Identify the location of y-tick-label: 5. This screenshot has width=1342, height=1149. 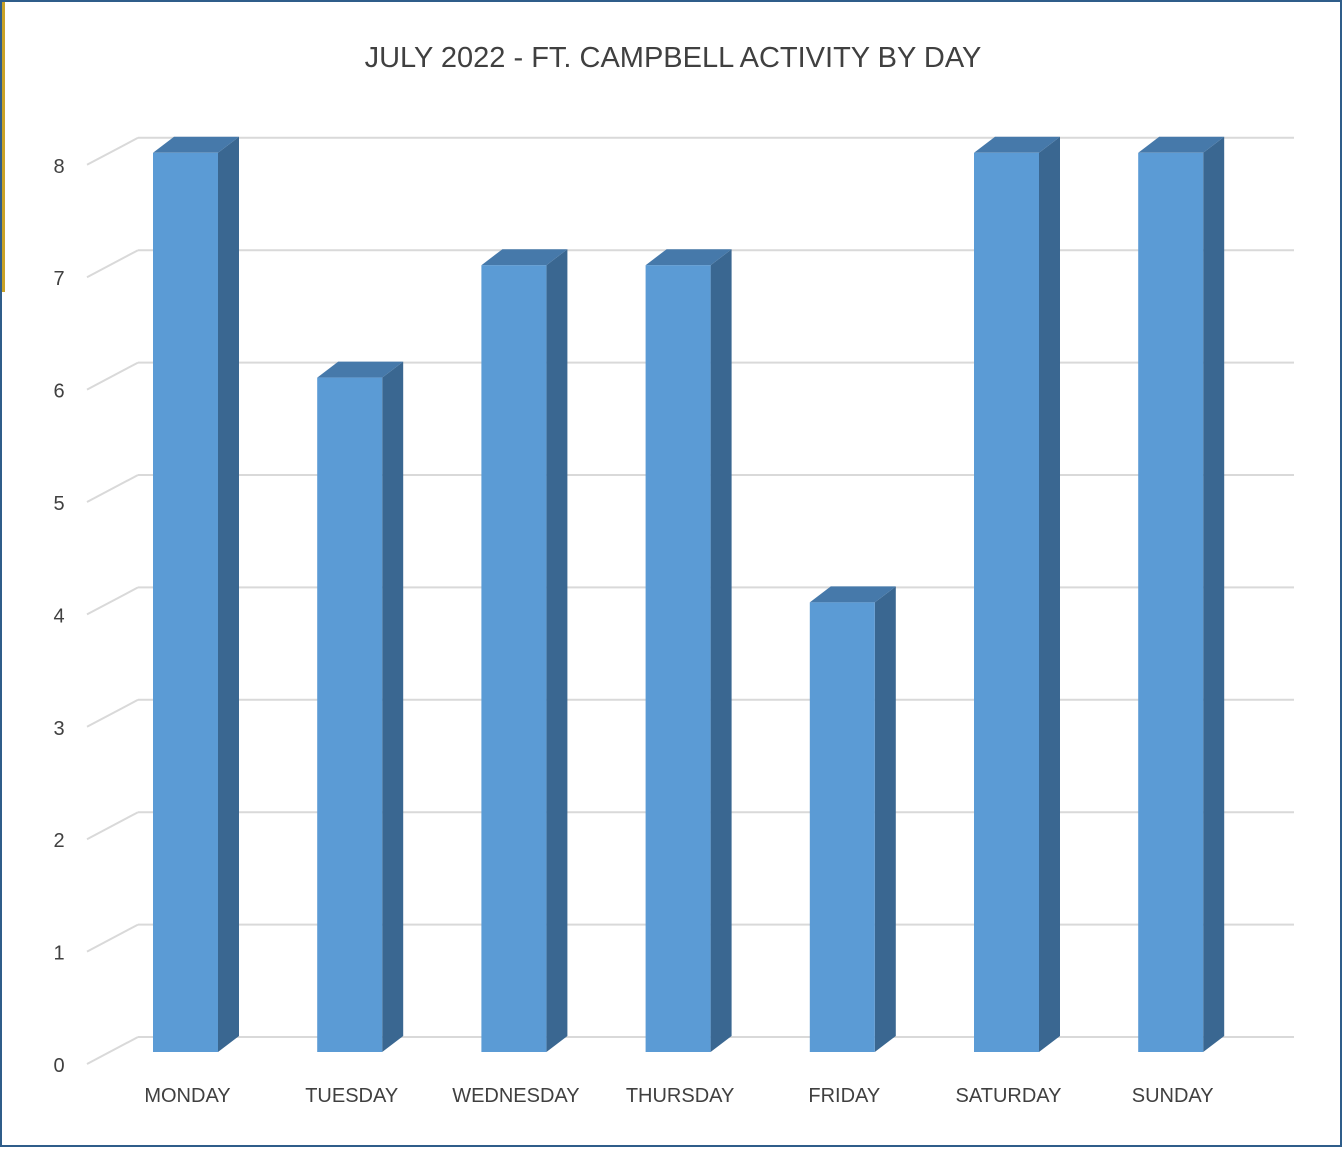
(58, 504).